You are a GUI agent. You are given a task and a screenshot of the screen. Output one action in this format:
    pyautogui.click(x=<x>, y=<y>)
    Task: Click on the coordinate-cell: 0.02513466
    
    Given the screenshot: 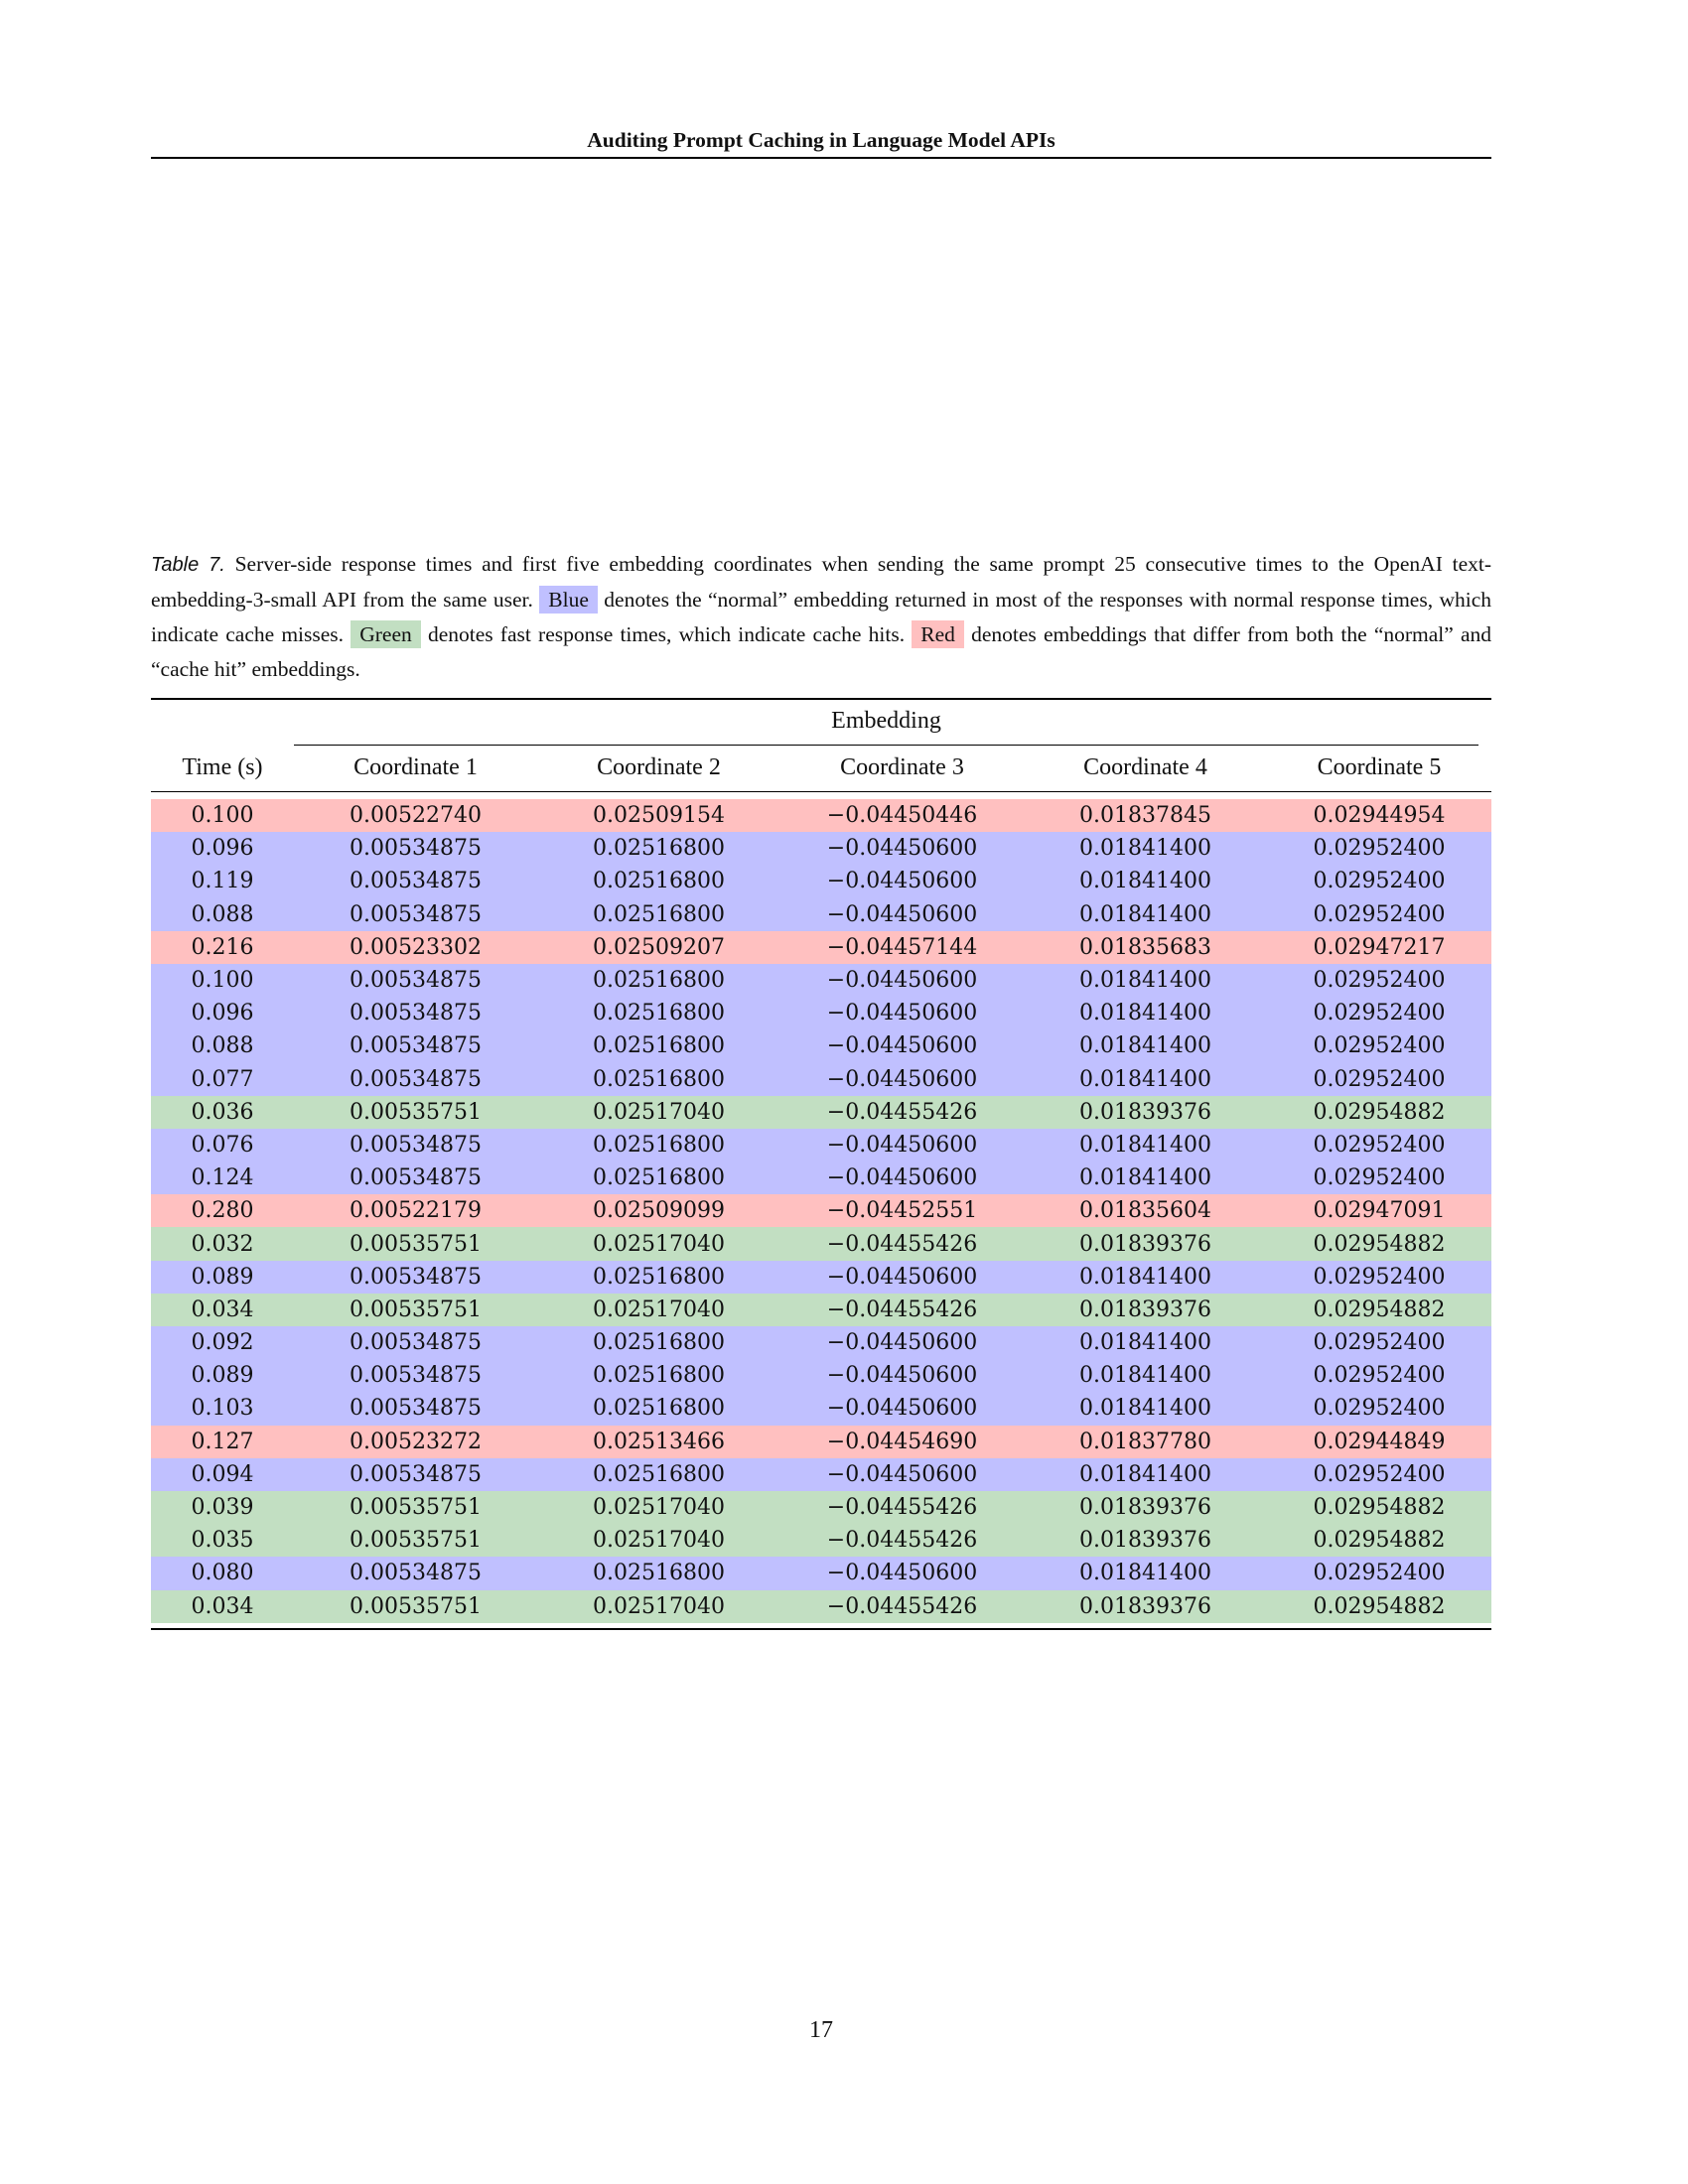 What is the action you would take?
    pyautogui.click(x=658, y=1441)
    